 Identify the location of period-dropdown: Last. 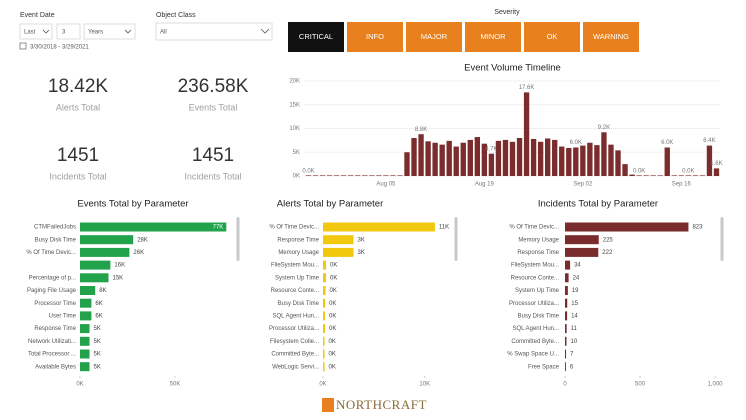
(36, 31).